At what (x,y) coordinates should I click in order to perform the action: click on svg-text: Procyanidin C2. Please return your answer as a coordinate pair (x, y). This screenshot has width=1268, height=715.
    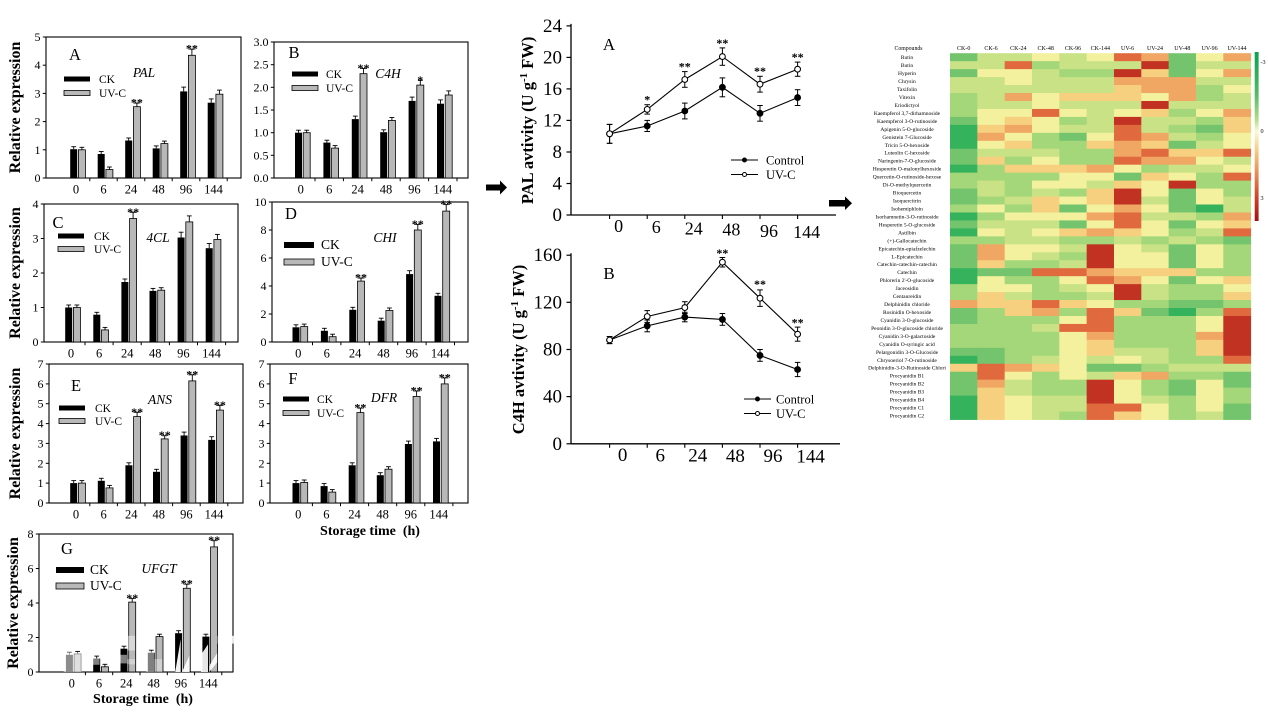
    Looking at the image, I should click on (907, 417).